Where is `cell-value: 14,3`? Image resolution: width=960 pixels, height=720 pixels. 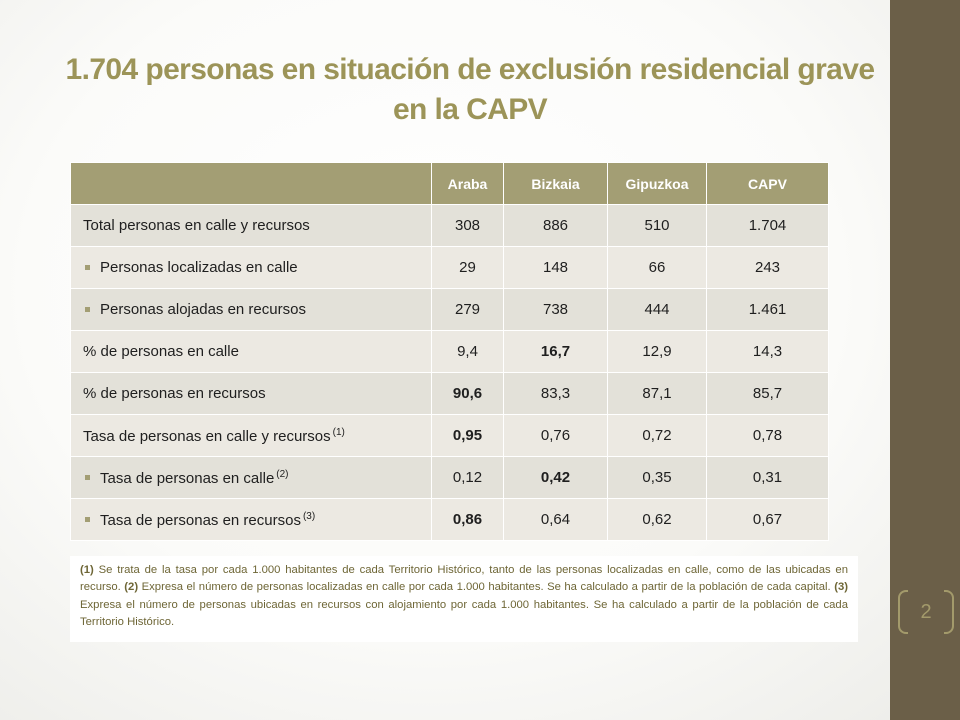
cell-value: 14,3 is located at coordinates (767, 351).